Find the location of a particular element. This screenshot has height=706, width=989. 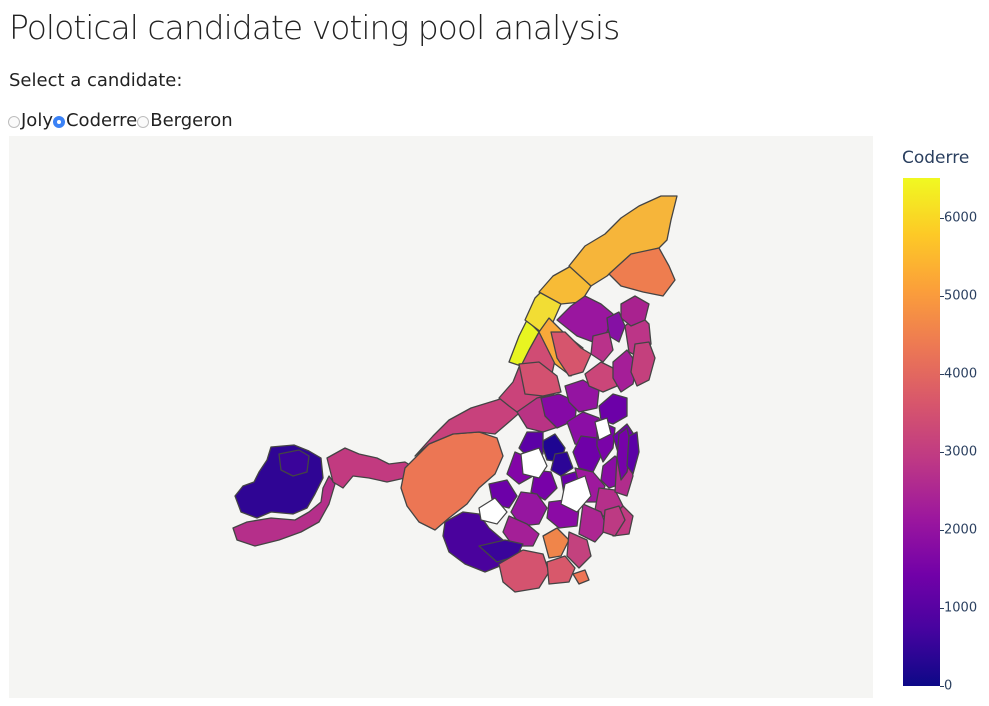

district-east-magenta is located at coordinates (625, 371).